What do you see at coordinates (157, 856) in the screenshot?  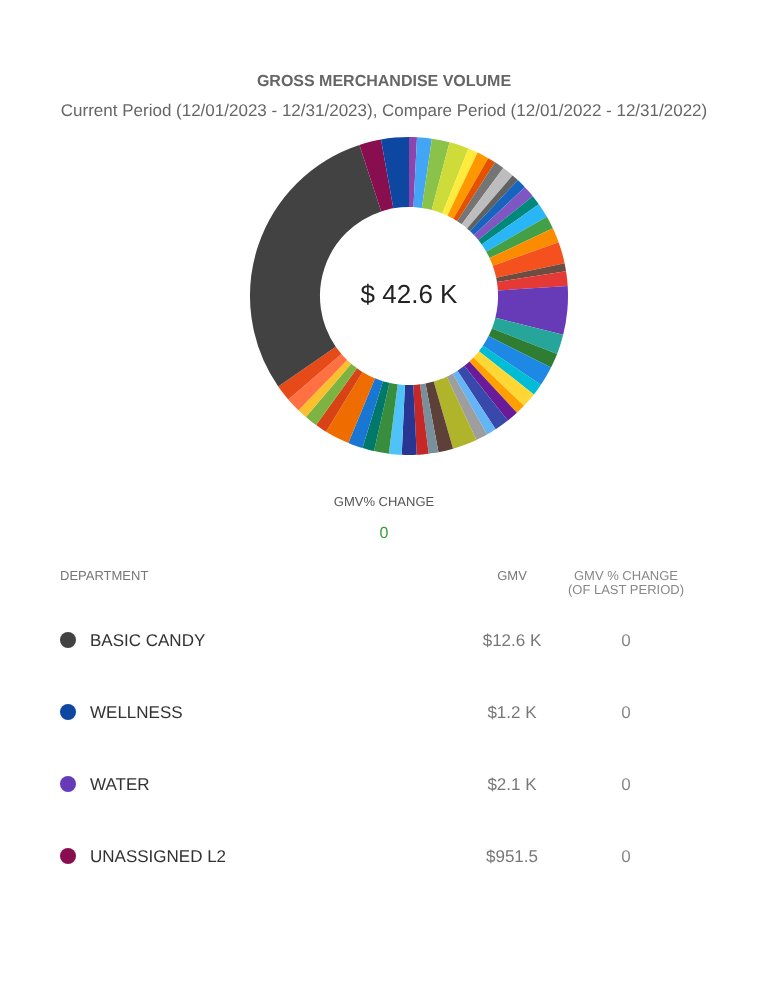 I see `legend-label: UNASSIGNED L2` at bounding box center [157, 856].